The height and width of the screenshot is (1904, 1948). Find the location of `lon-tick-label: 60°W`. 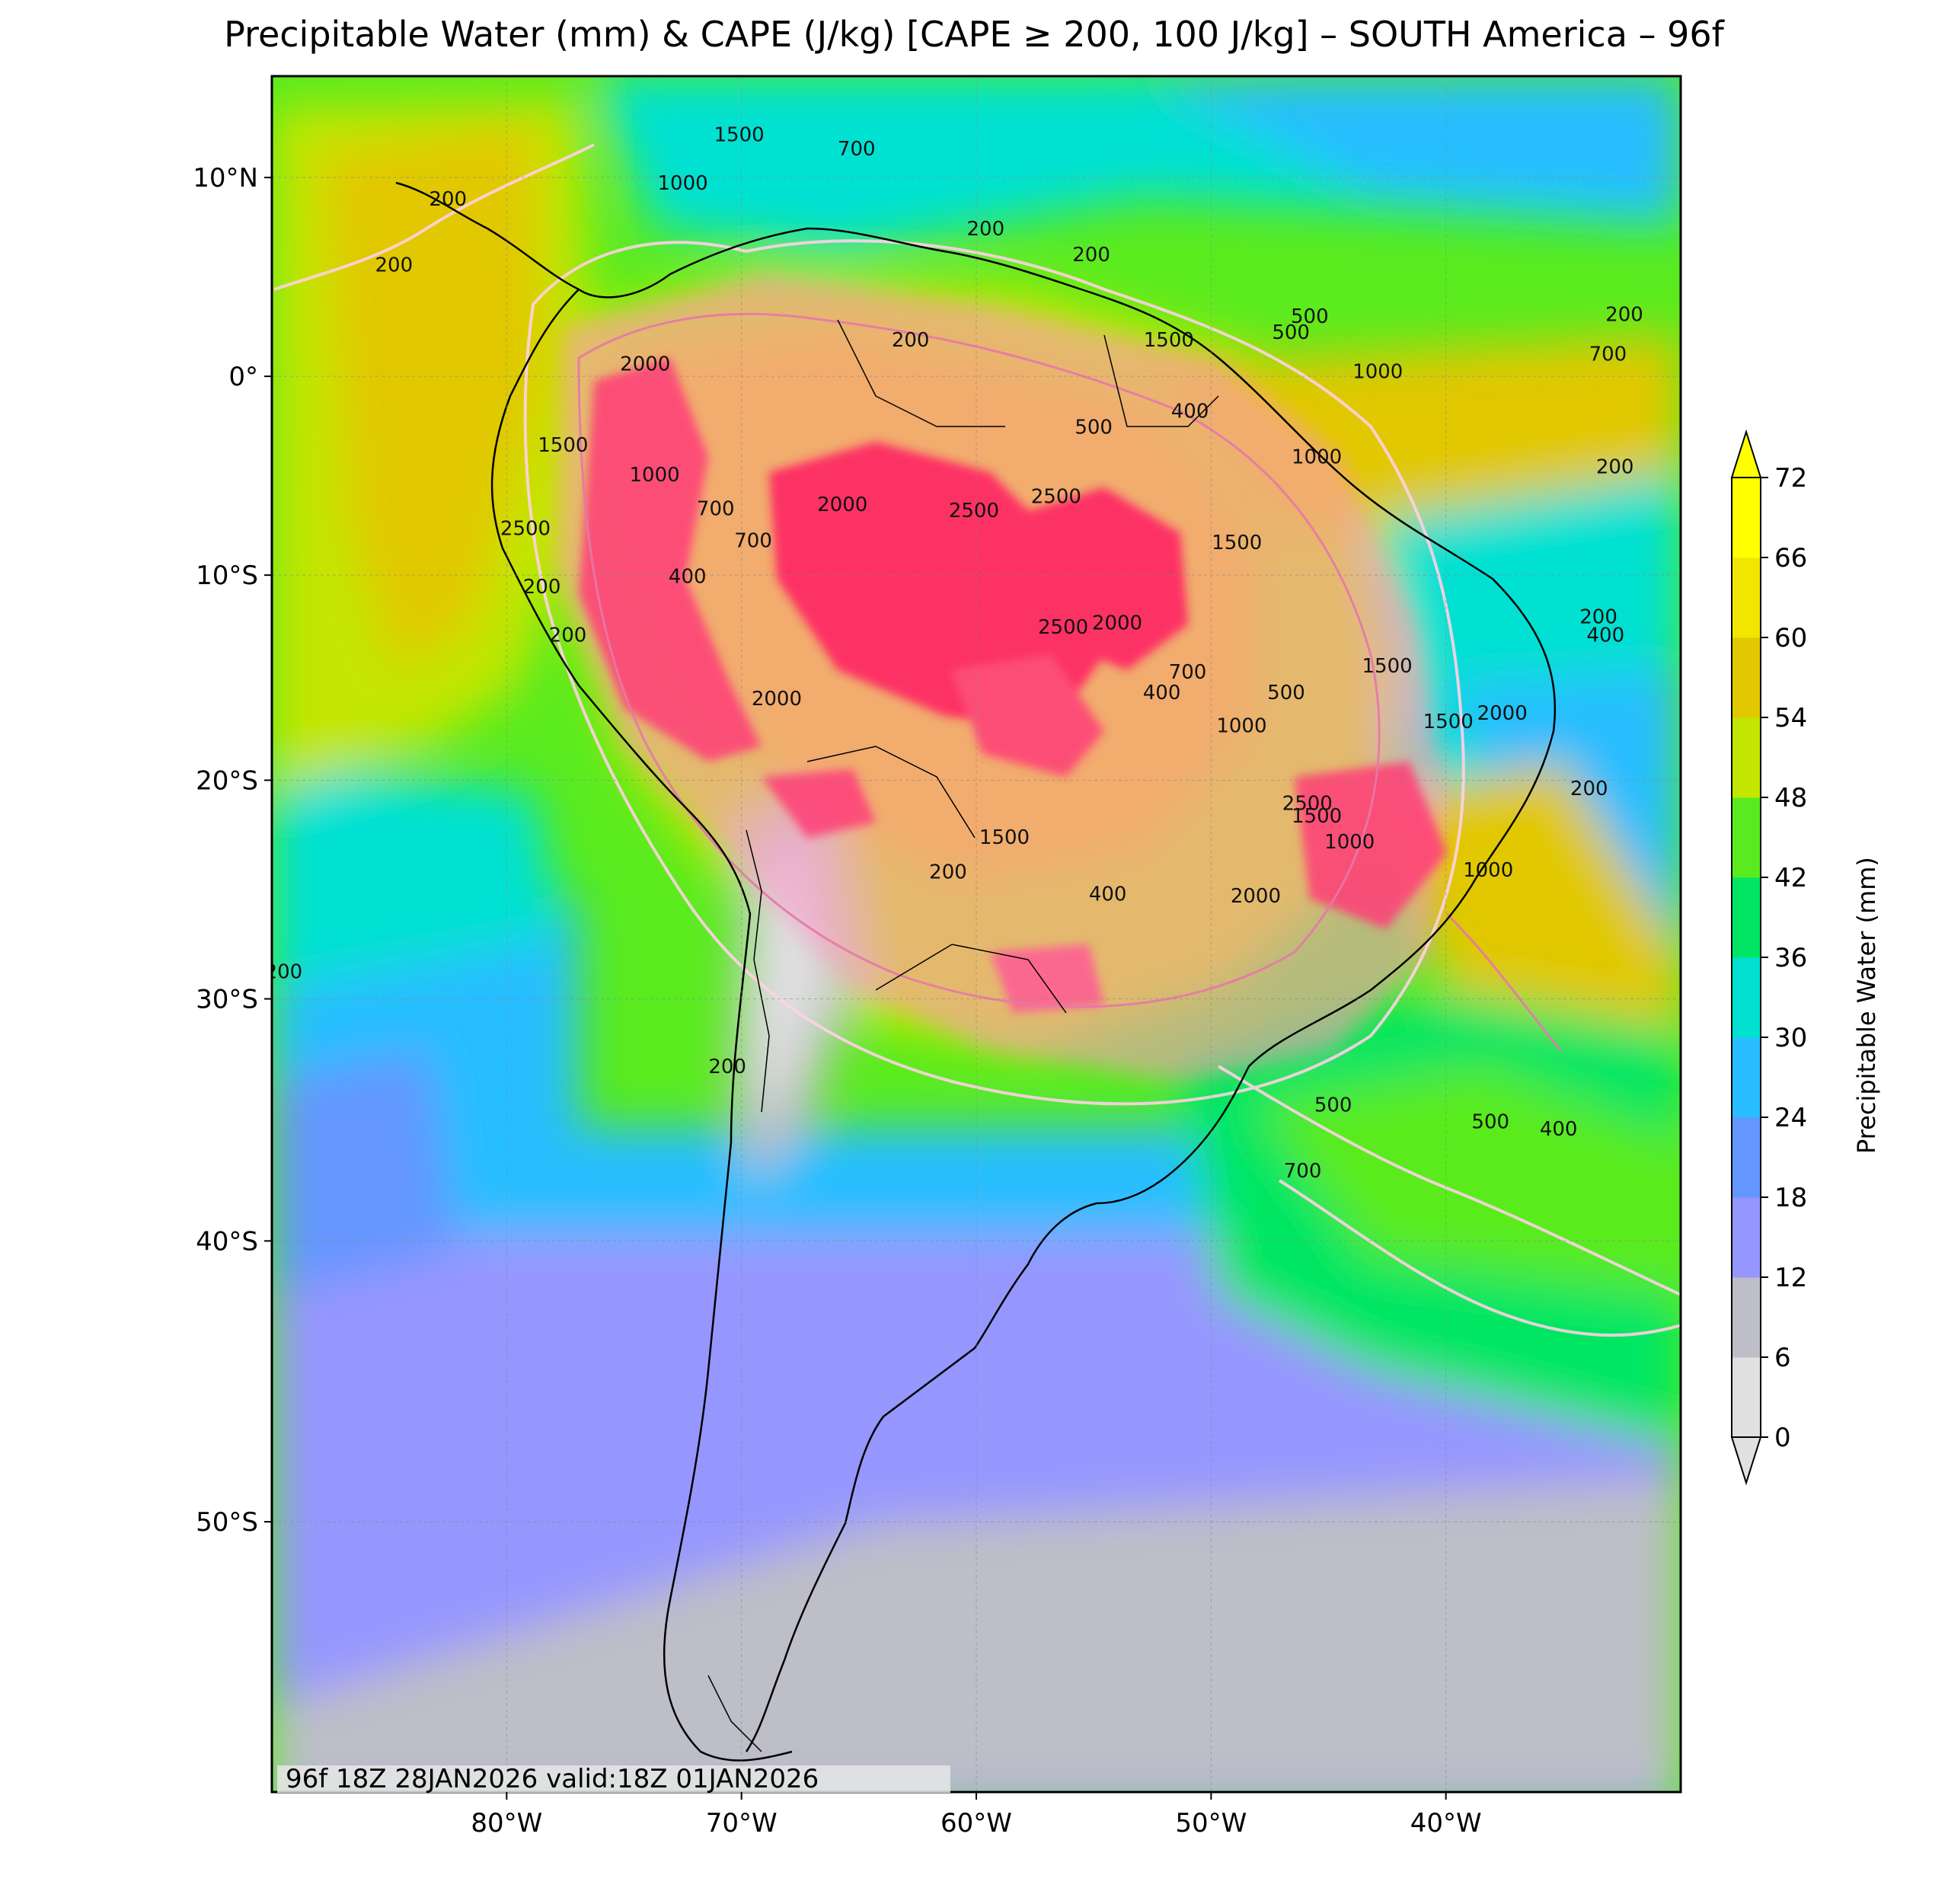

lon-tick-label: 60°W is located at coordinates (976, 1823).